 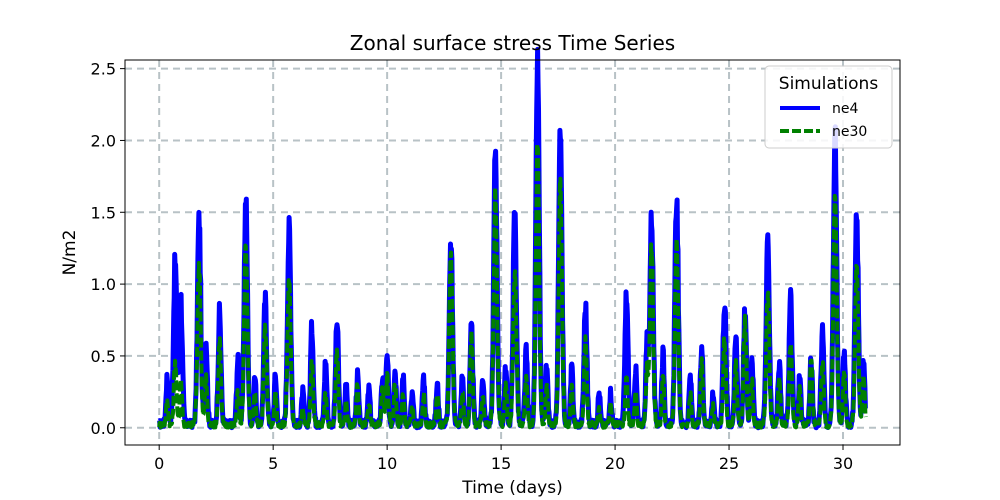 What do you see at coordinates (103, 69) in the screenshot?
I see `y-tick-label: 2.5` at bounding box center [103, 69].